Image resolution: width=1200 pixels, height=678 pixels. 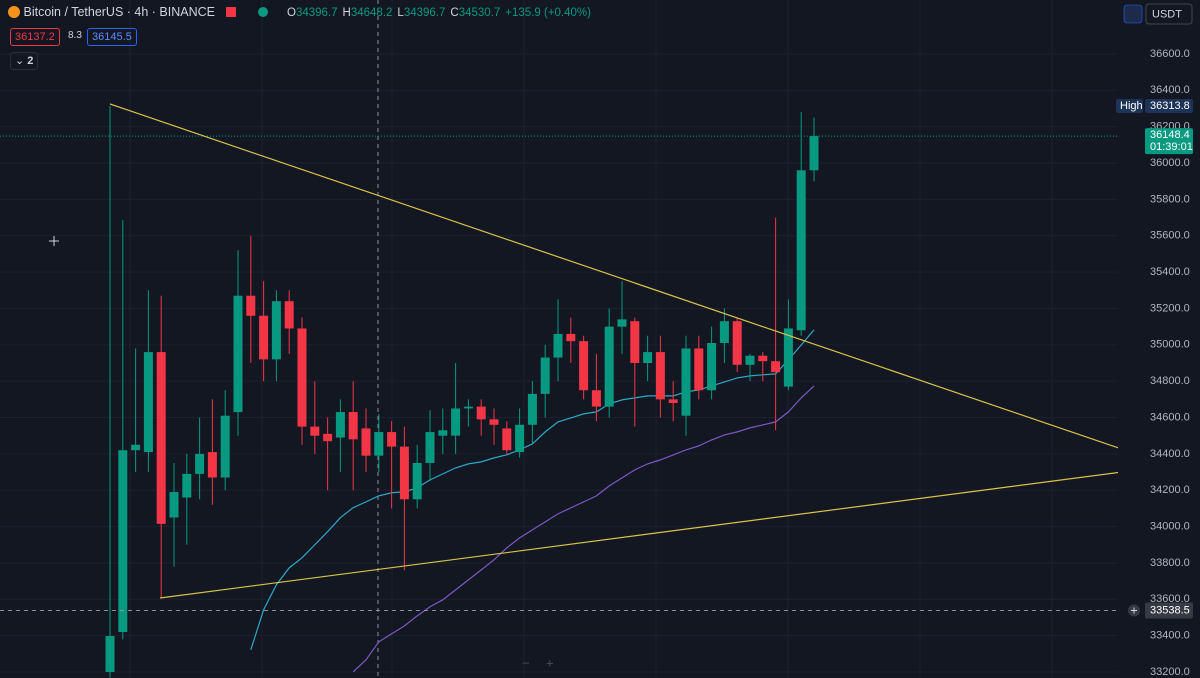 What do you see at coordinates (1170, 417) in the screenshot?
I see `y-tick-label: 34600.0` at bounding box center [1170, 417].